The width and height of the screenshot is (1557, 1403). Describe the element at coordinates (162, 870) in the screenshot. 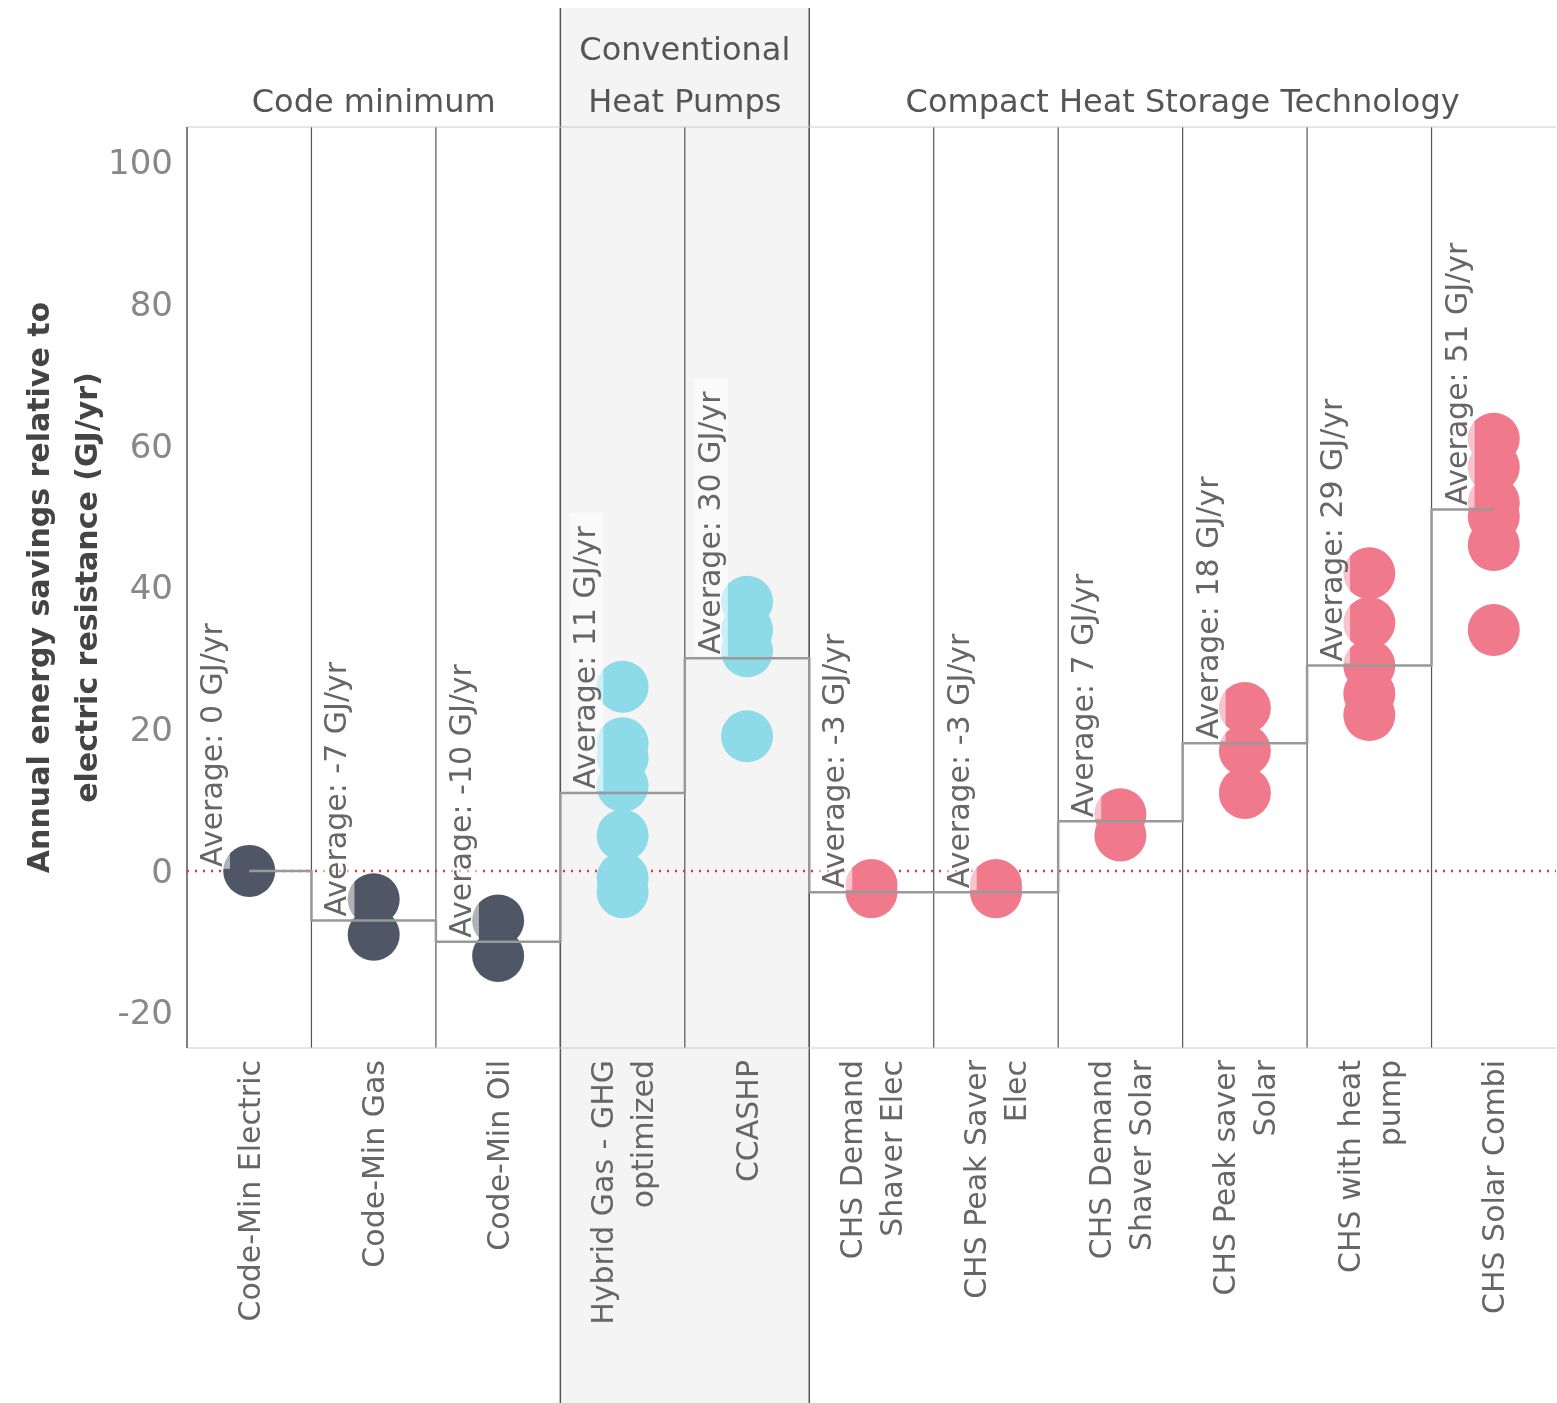

I see `y-tick-label: 0` at that location.